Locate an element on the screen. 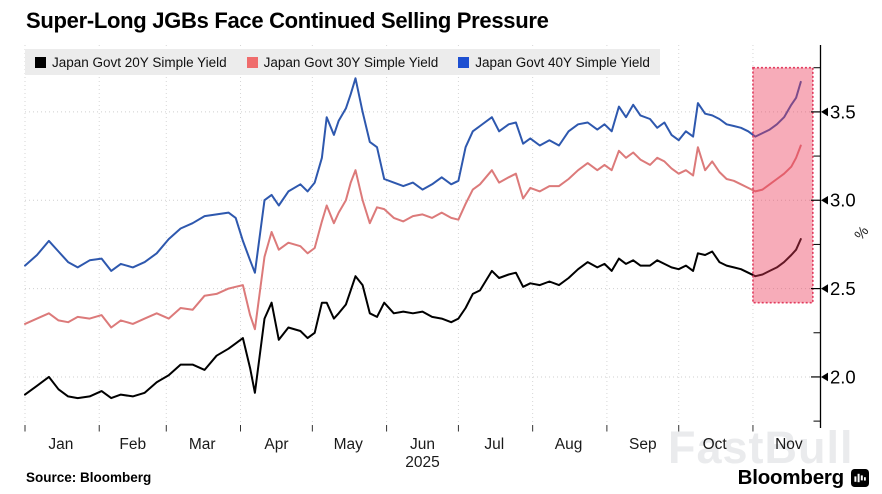 This screenshot has height=494, width=882. y-tick-label: 3.0 is located at coordinates (843, 200).